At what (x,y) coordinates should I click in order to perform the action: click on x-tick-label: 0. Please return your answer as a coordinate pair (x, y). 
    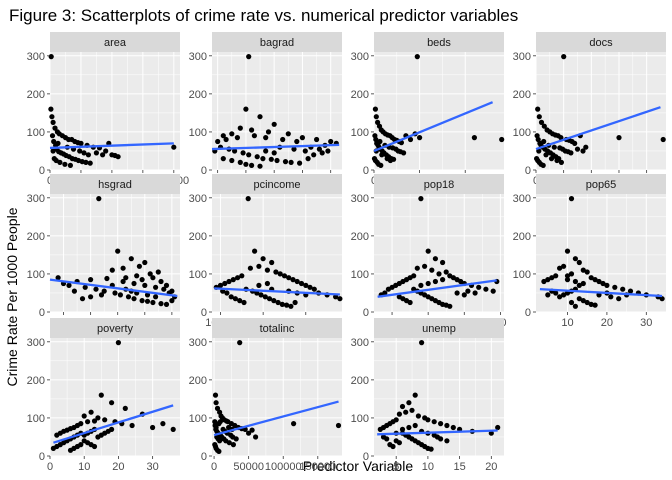
    Looking at the image, I should click on (50, 467).